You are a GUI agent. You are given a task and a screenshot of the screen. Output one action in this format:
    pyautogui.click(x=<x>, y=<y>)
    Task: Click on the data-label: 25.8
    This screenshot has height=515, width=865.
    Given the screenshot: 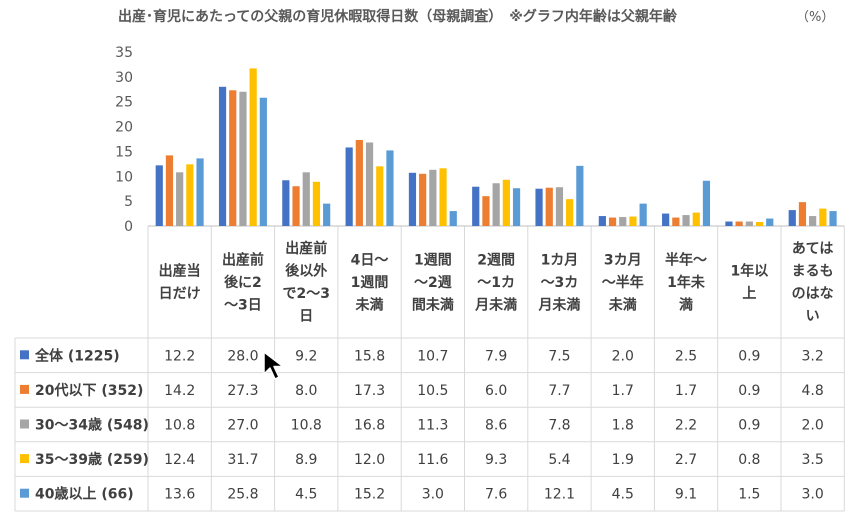 What is the action you would take?
    pyautogui.click(x=242, y=495)
    